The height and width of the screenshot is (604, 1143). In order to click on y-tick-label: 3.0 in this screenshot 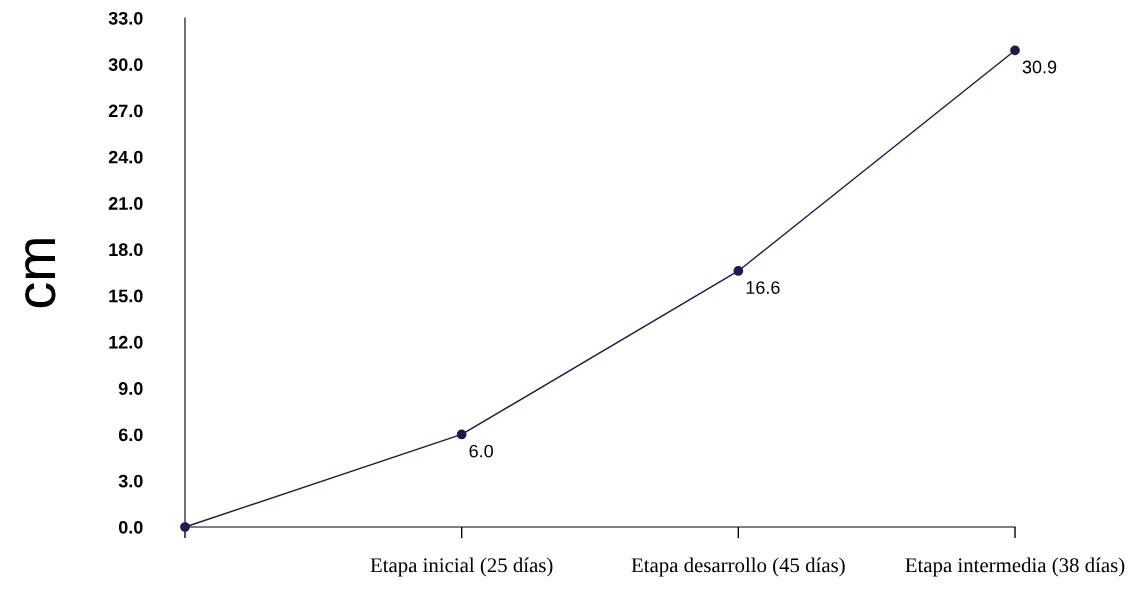, I will do `click(130, 481)`.